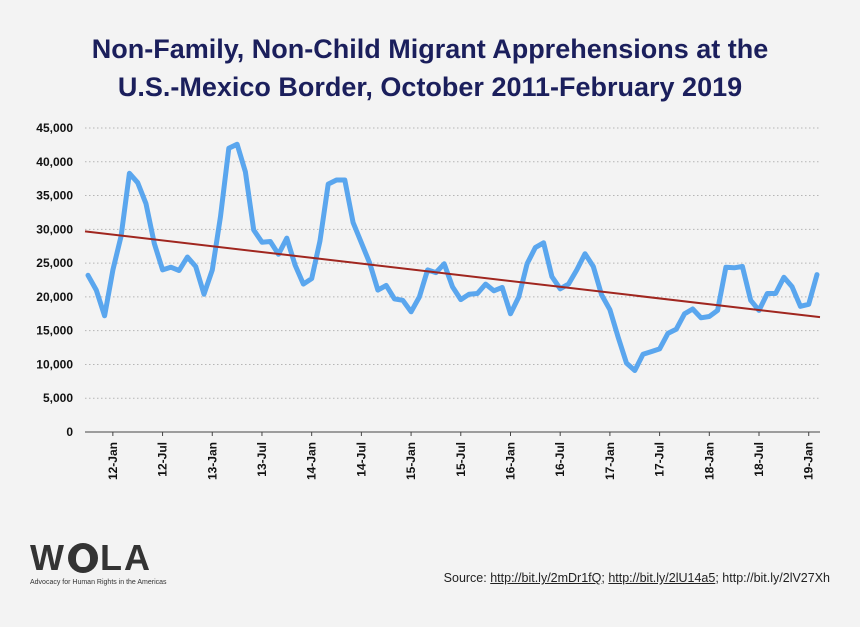 The image size is (860, 627). I want to click on logo-wordmark: W LA, so click(105, 558).